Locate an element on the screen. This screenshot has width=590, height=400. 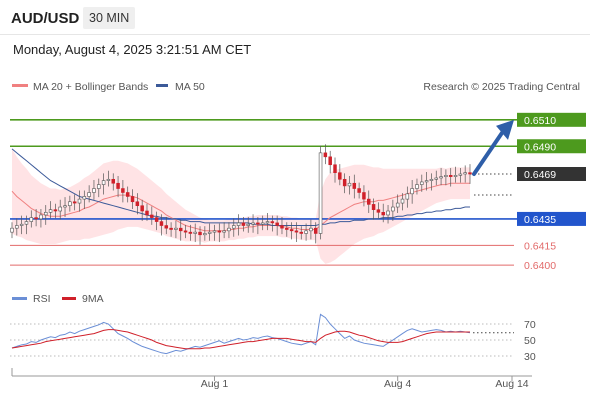
x-tick-label: Aug 4 is located at coordinates (398, 384).